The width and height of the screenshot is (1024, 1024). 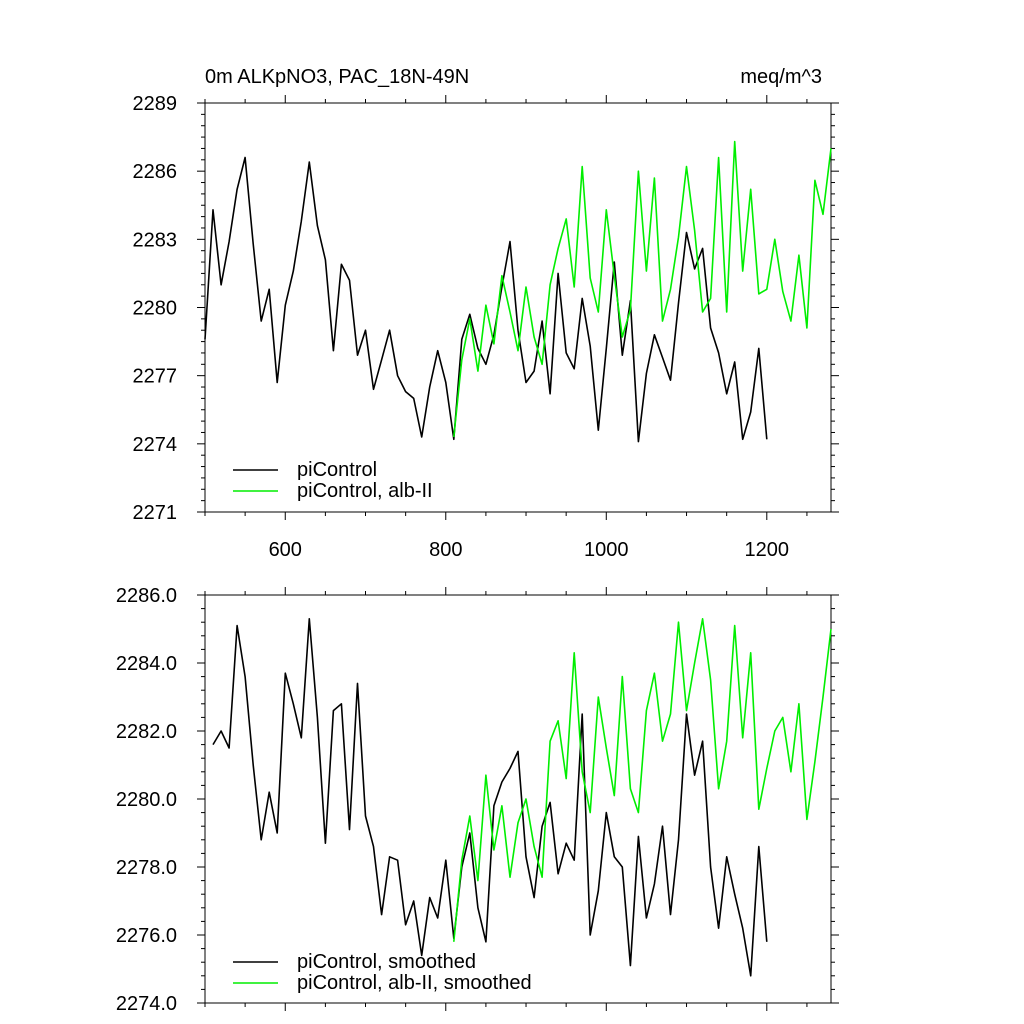 I want to click on bottom-ytick-label: 2284.0, so click(x=146, y=664).